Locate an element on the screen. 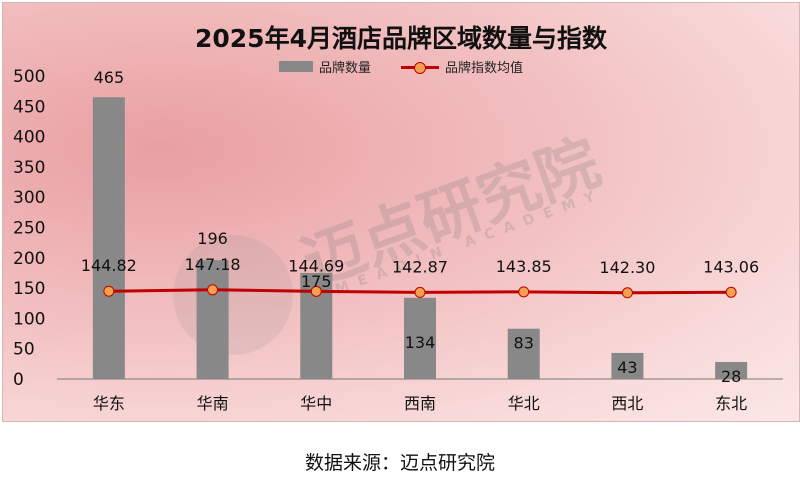 This screenshot has width=800, height=496. y-tick-label: 450 is located at coordinates (29, 107).